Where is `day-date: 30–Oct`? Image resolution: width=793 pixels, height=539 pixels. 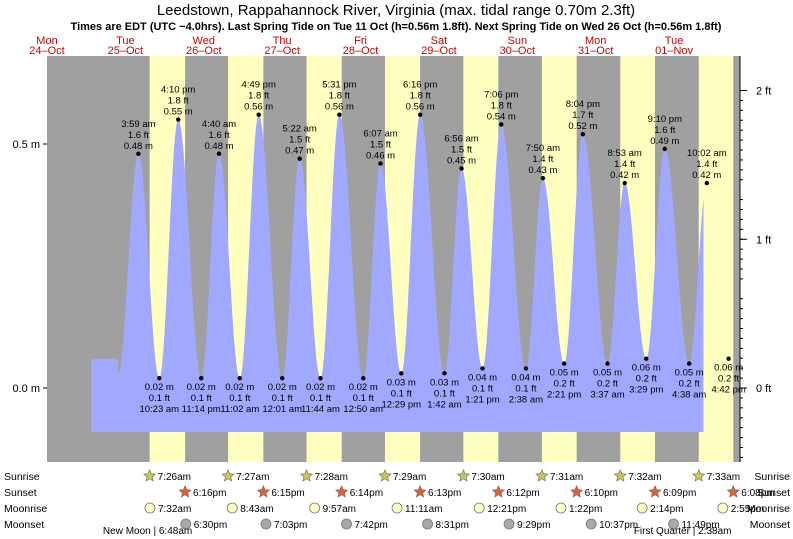 day-date: 30–Oct is located at coordinates (517, 51).